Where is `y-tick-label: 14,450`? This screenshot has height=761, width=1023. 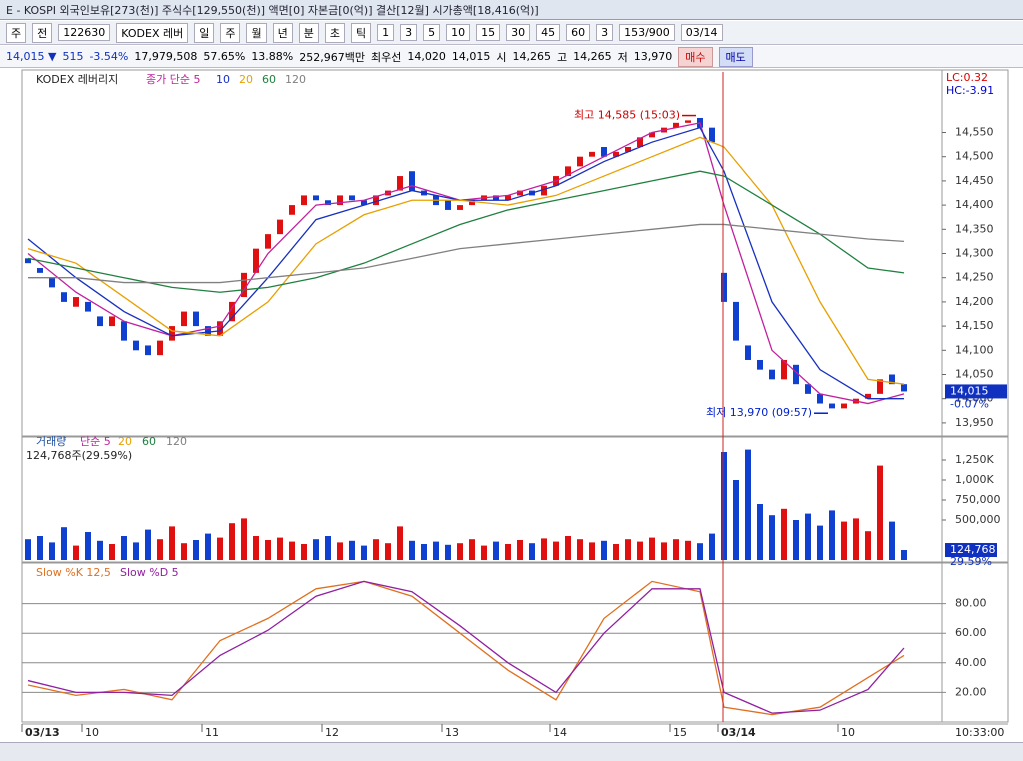 y-tick-label: 14,450 is located at coordinates (974, 180).